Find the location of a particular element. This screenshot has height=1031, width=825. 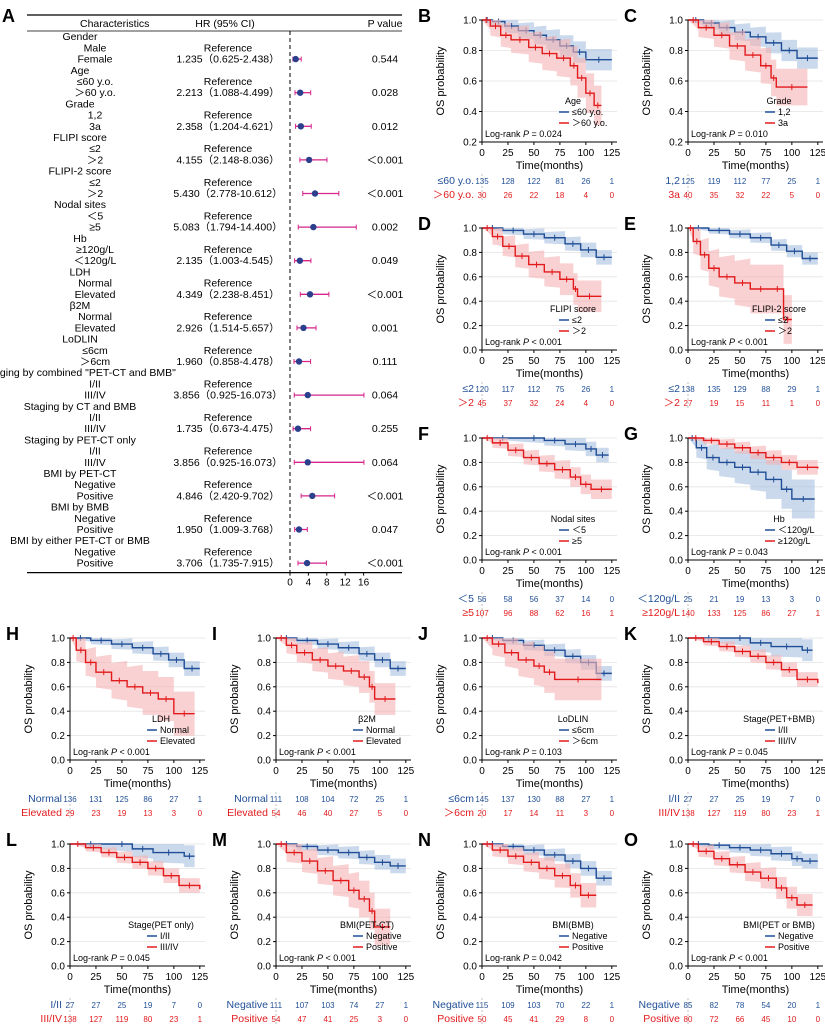

panel-label: J is located at coordinates (423, 634).